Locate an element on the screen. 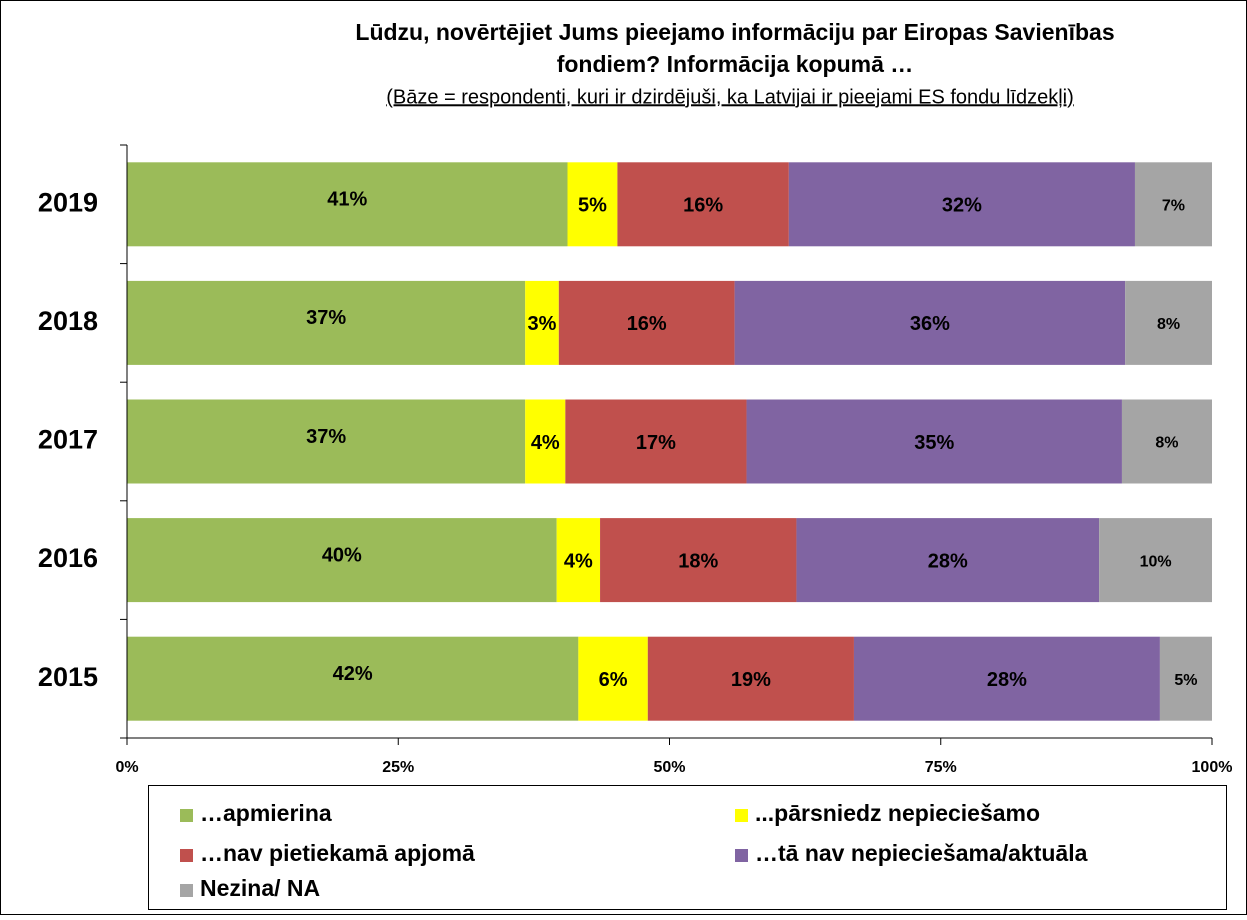 The image size is (1247, 920). legend-label: …apmierina is located at coordinates (266, 813).